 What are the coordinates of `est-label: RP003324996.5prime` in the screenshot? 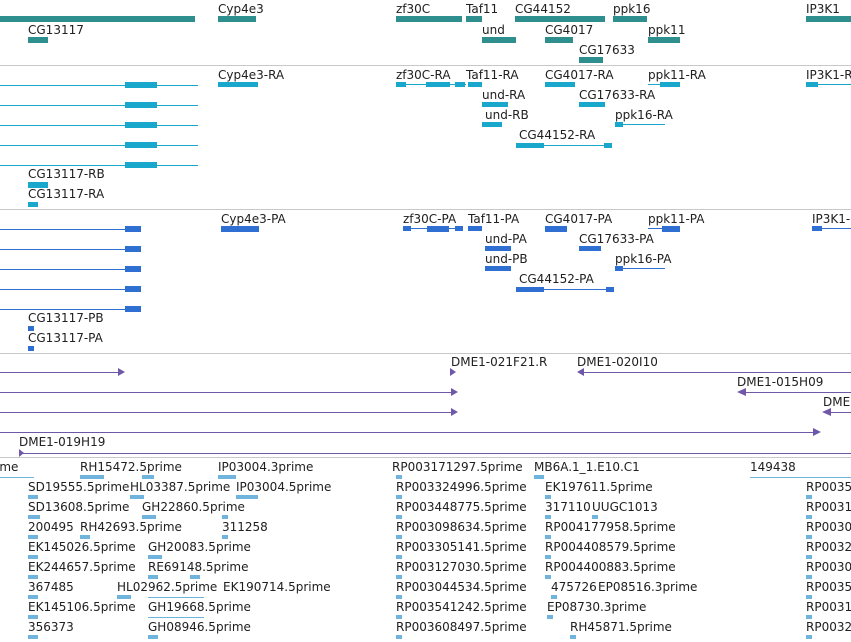 It's located at (461, 487).